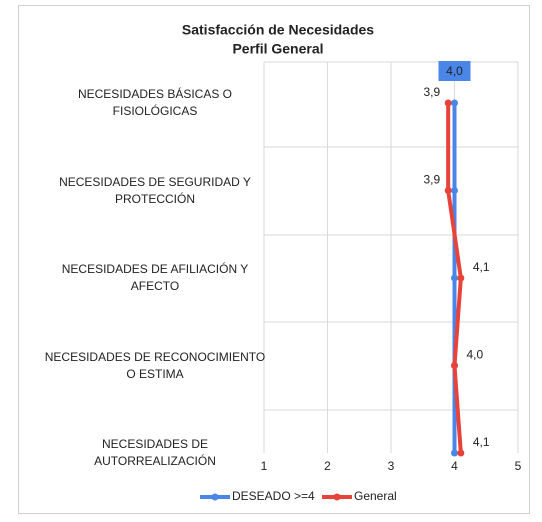  What do you see at coordinates (155, 190) in the screenshot?
I see `category-label: NECESIDADES DE SEGURIDAD Y PROTECCIÓN` at bounding box center [155, 190].